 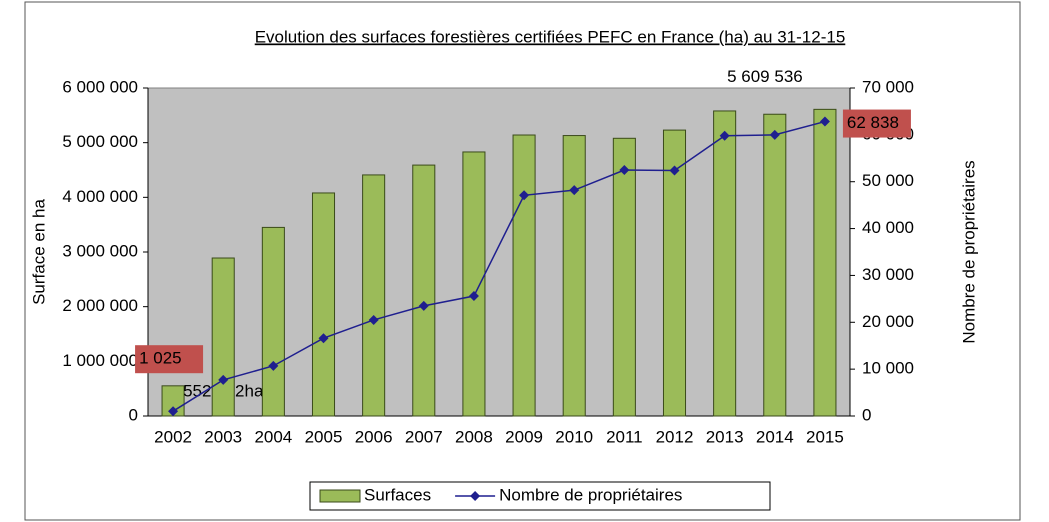 What do you see at coordinates (888, 180) in the screenshot?
I see `y2-tick-label: 50 000` at bounding box center [888, 180].